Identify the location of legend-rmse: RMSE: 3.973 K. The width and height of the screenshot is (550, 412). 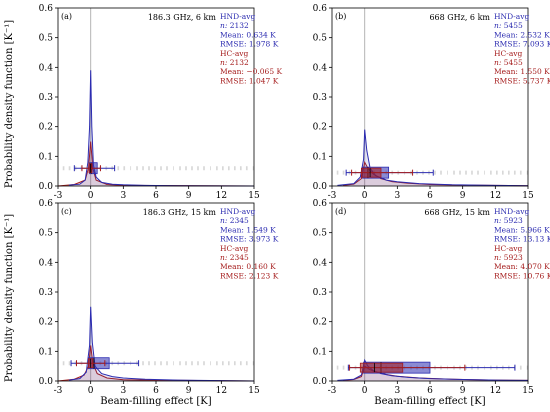
(249, 239).